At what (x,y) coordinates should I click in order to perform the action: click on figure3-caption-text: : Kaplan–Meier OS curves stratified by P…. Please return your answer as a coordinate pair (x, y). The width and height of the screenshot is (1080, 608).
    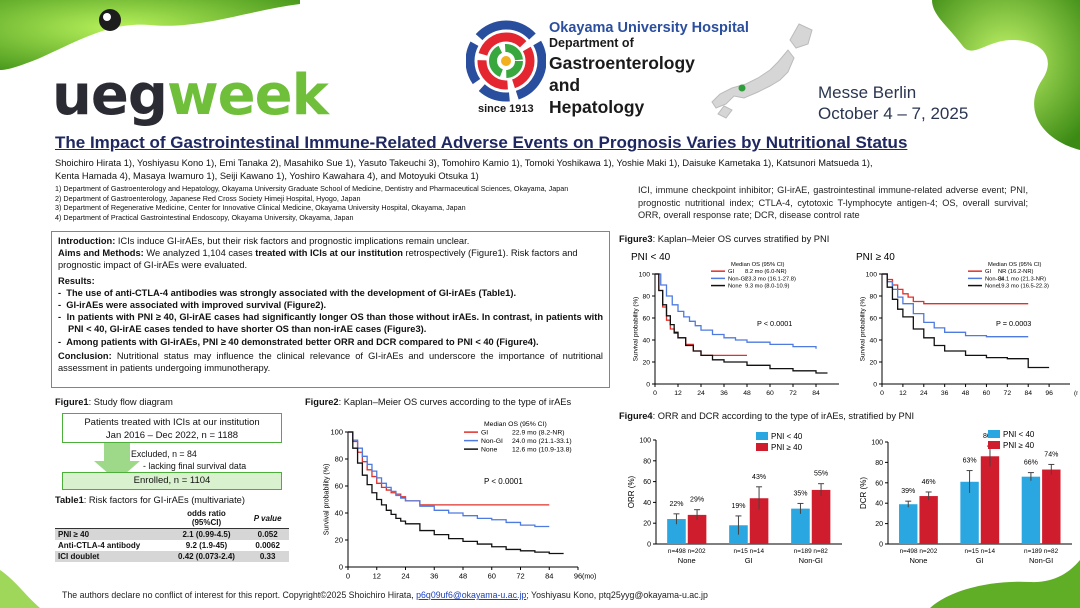
    Looking at the image, I should click on (741, 239).